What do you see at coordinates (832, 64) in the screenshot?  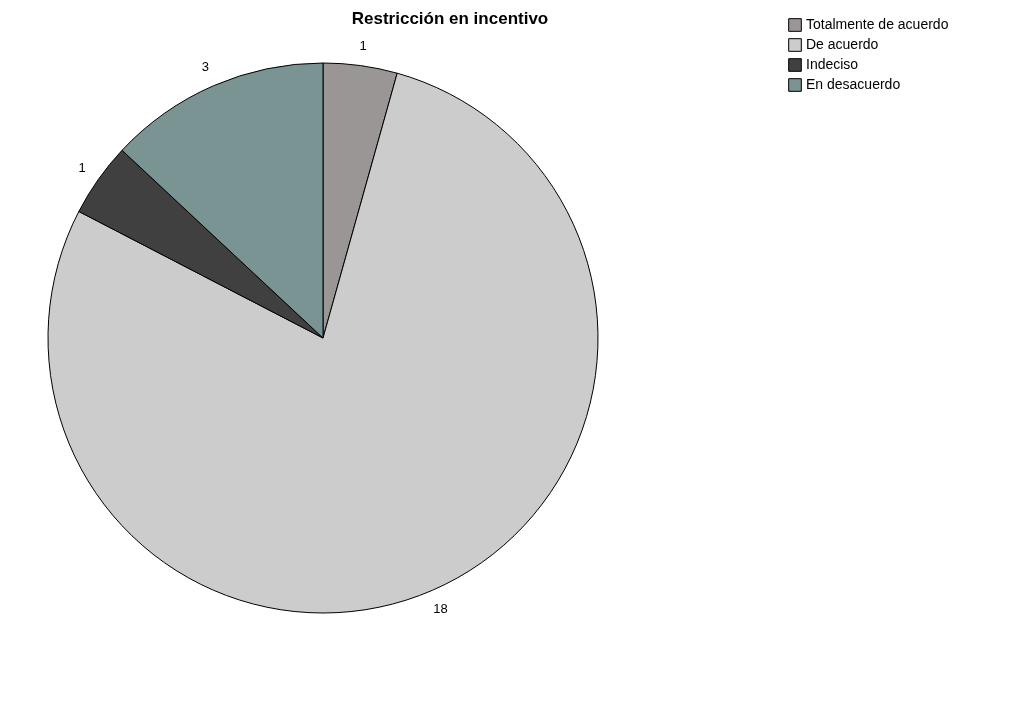 I see `legend-label: Indeciso` at bounding box center [832, 64].